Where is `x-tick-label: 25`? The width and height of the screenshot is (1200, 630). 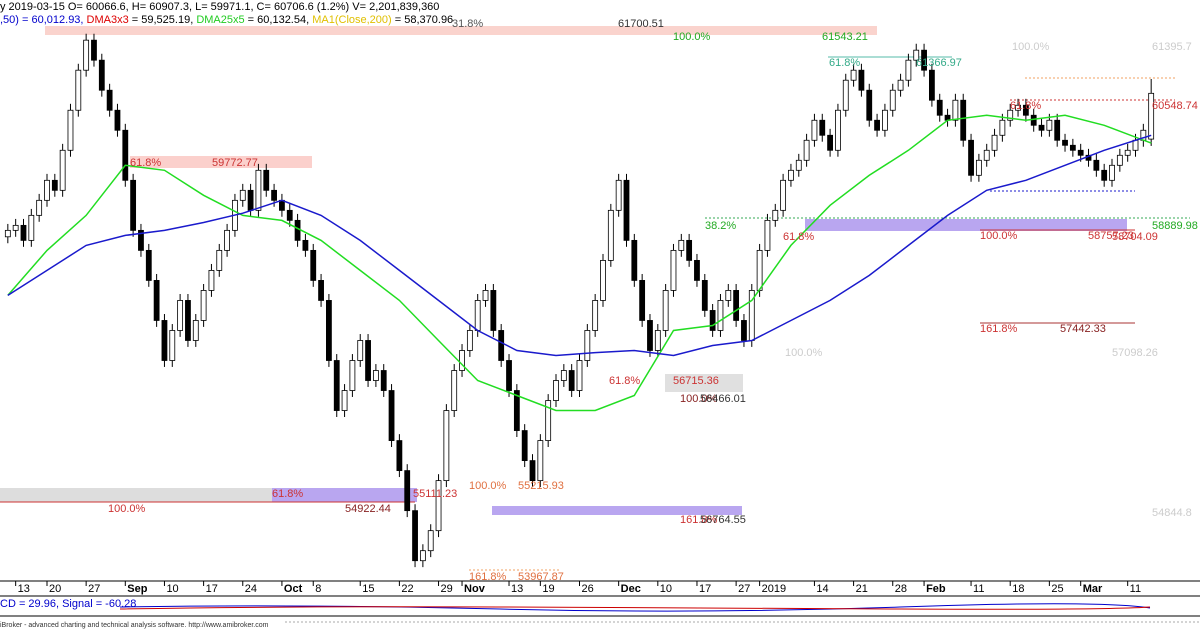 x-tick-label: 25 is located at coordinates (1057, 589).